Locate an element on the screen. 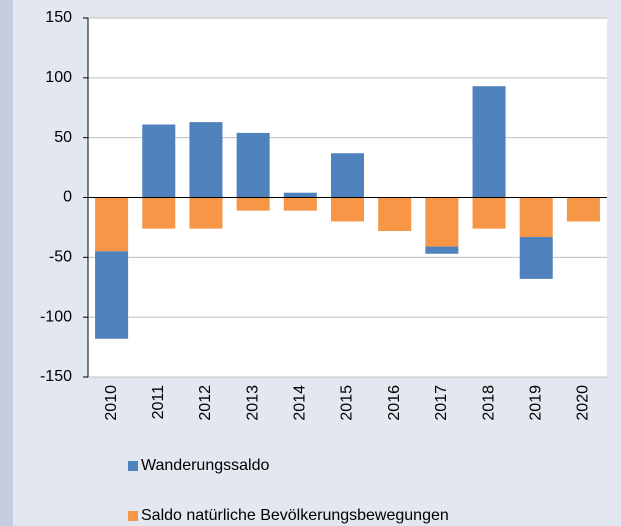 The width and height of the screenshot is (621, 526). x-tick-label: 2020 is located at coordinates (583, 403).